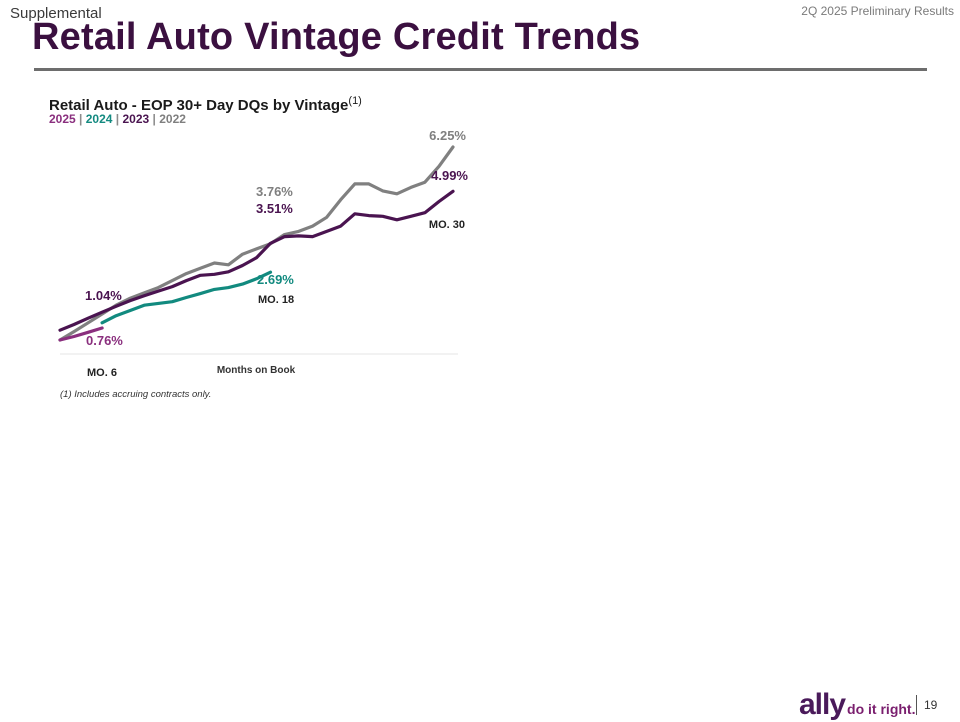 This screenshot has width=960, height=722. What do you see at coordinates (447, 225) in the screenshot?
I see `marker-mo30: MO. 30` at bounding box center [447, 225].